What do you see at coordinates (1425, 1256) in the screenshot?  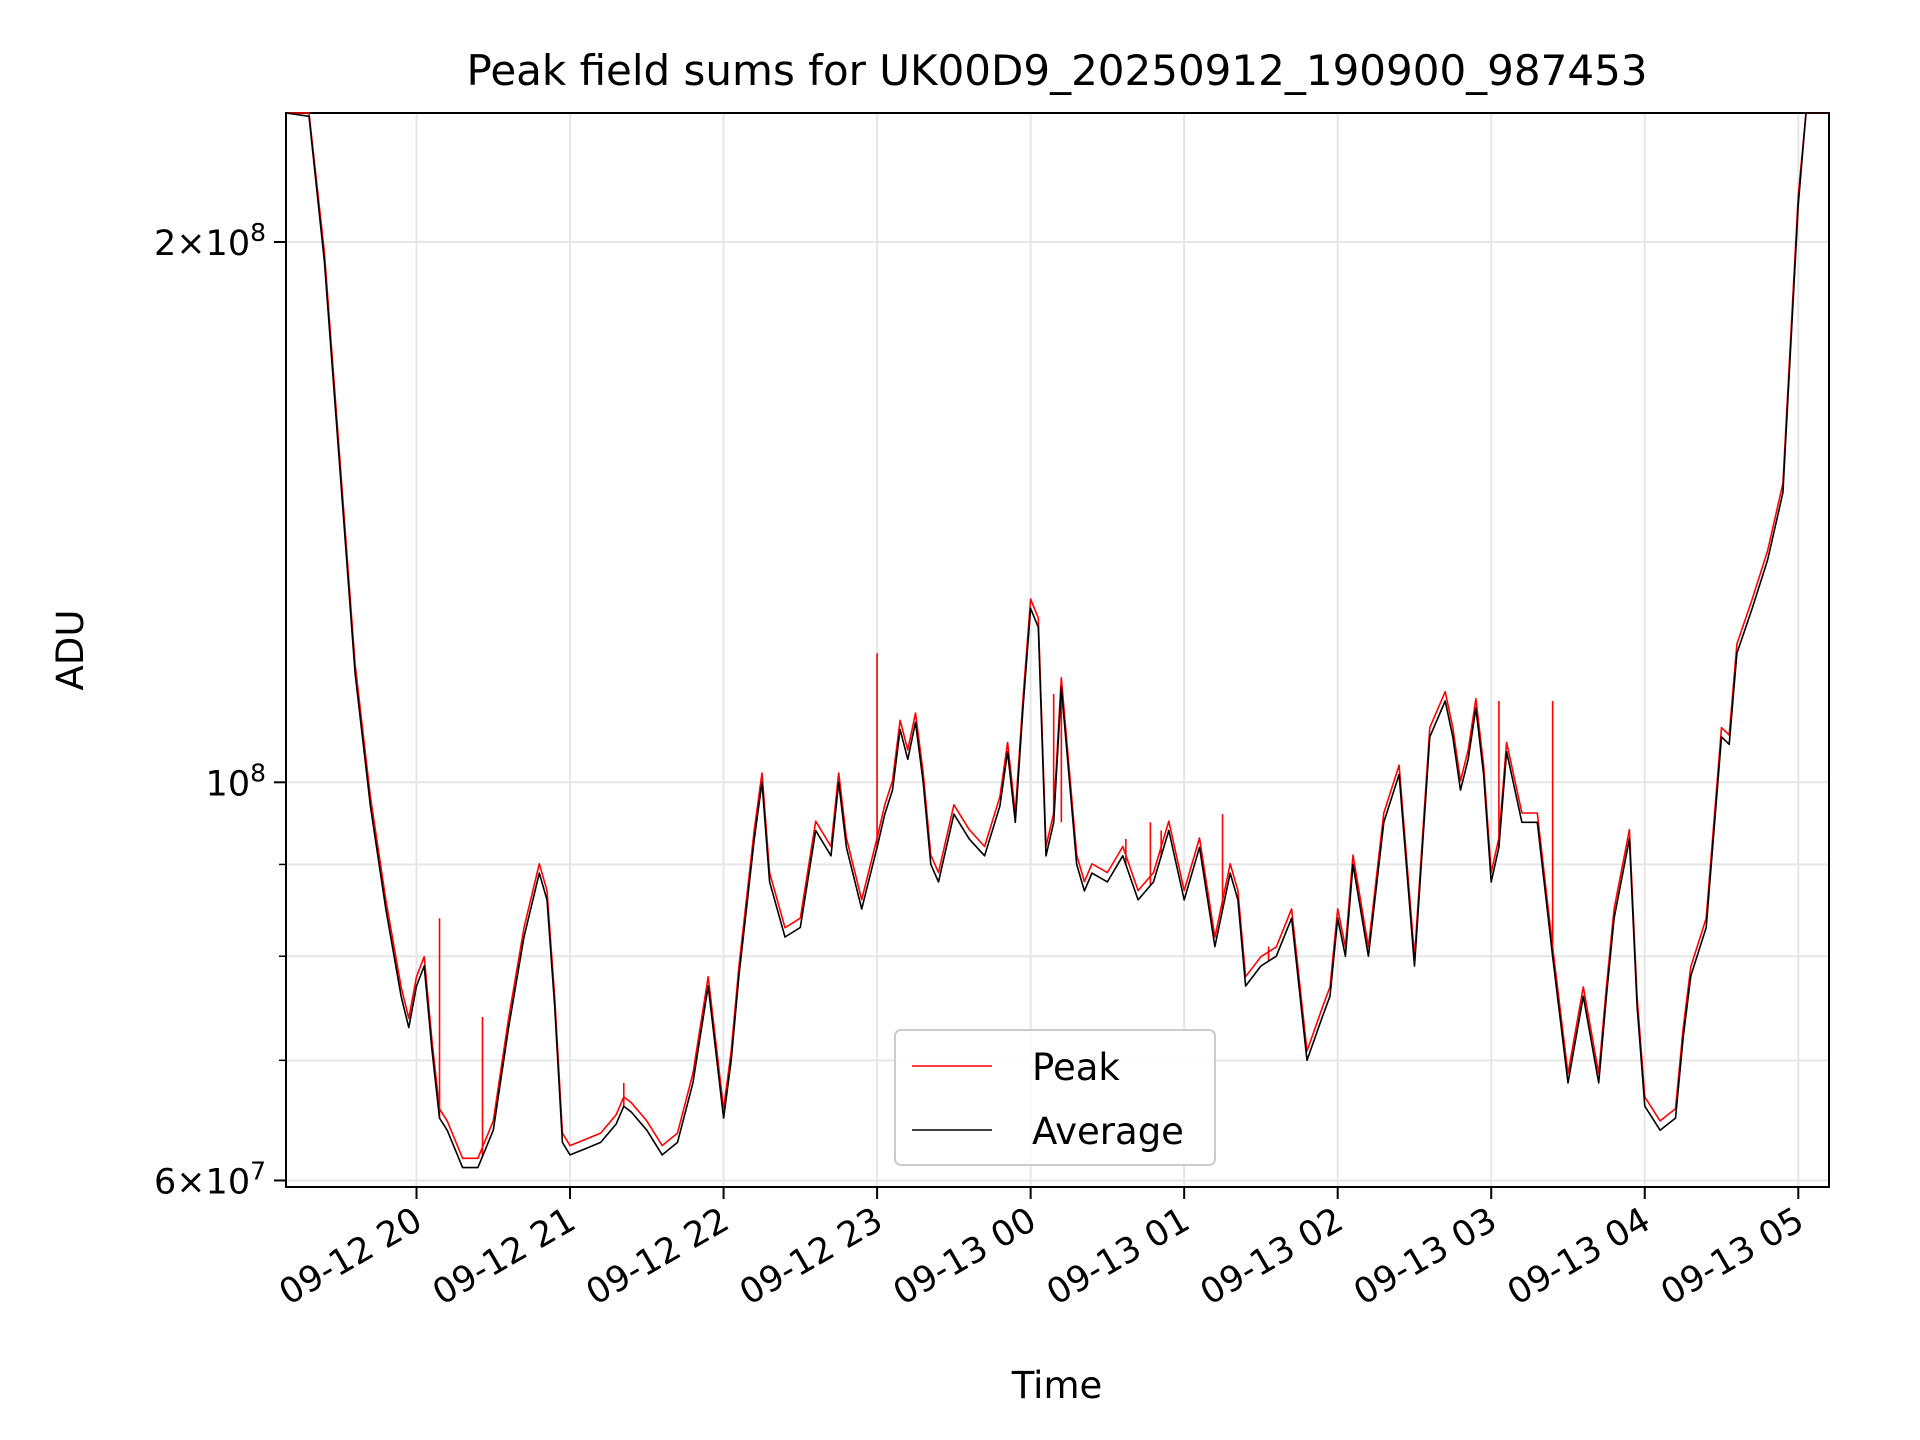 I see `x-tick-label: 09-13 03` at bounding box center [1425, 1256].